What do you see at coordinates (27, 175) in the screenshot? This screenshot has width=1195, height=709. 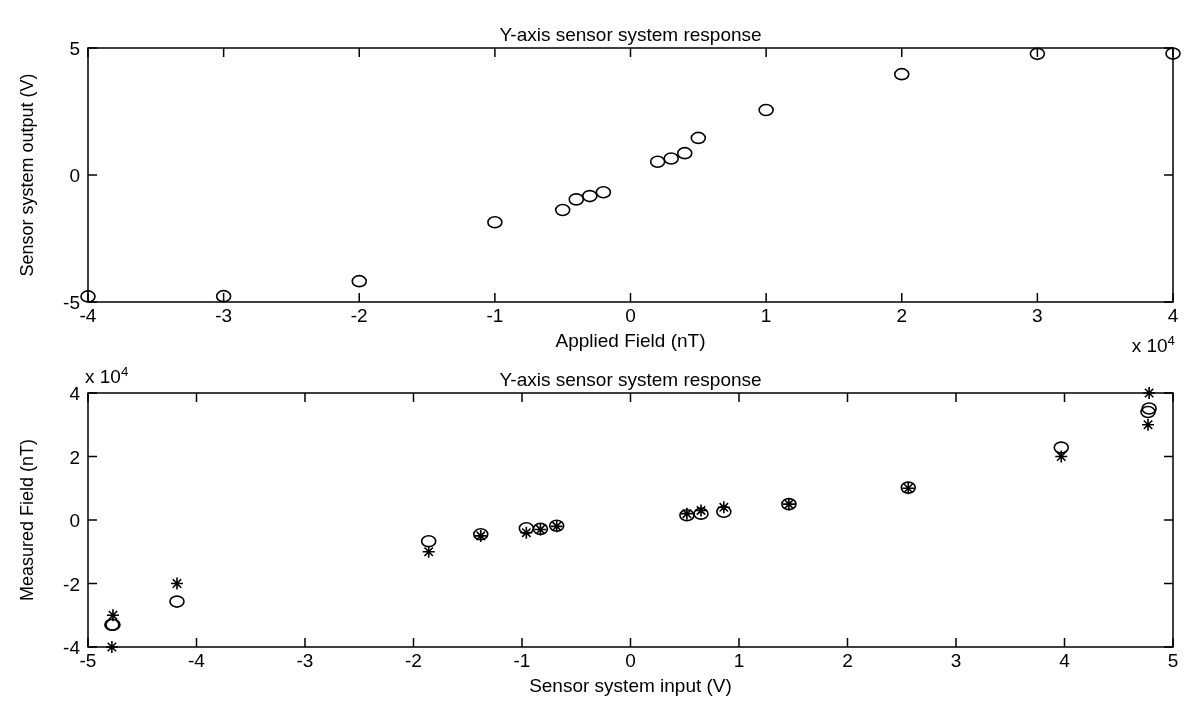 I see `y-axis-title: Sensor system output (V)` at bounding box center [27, 175].